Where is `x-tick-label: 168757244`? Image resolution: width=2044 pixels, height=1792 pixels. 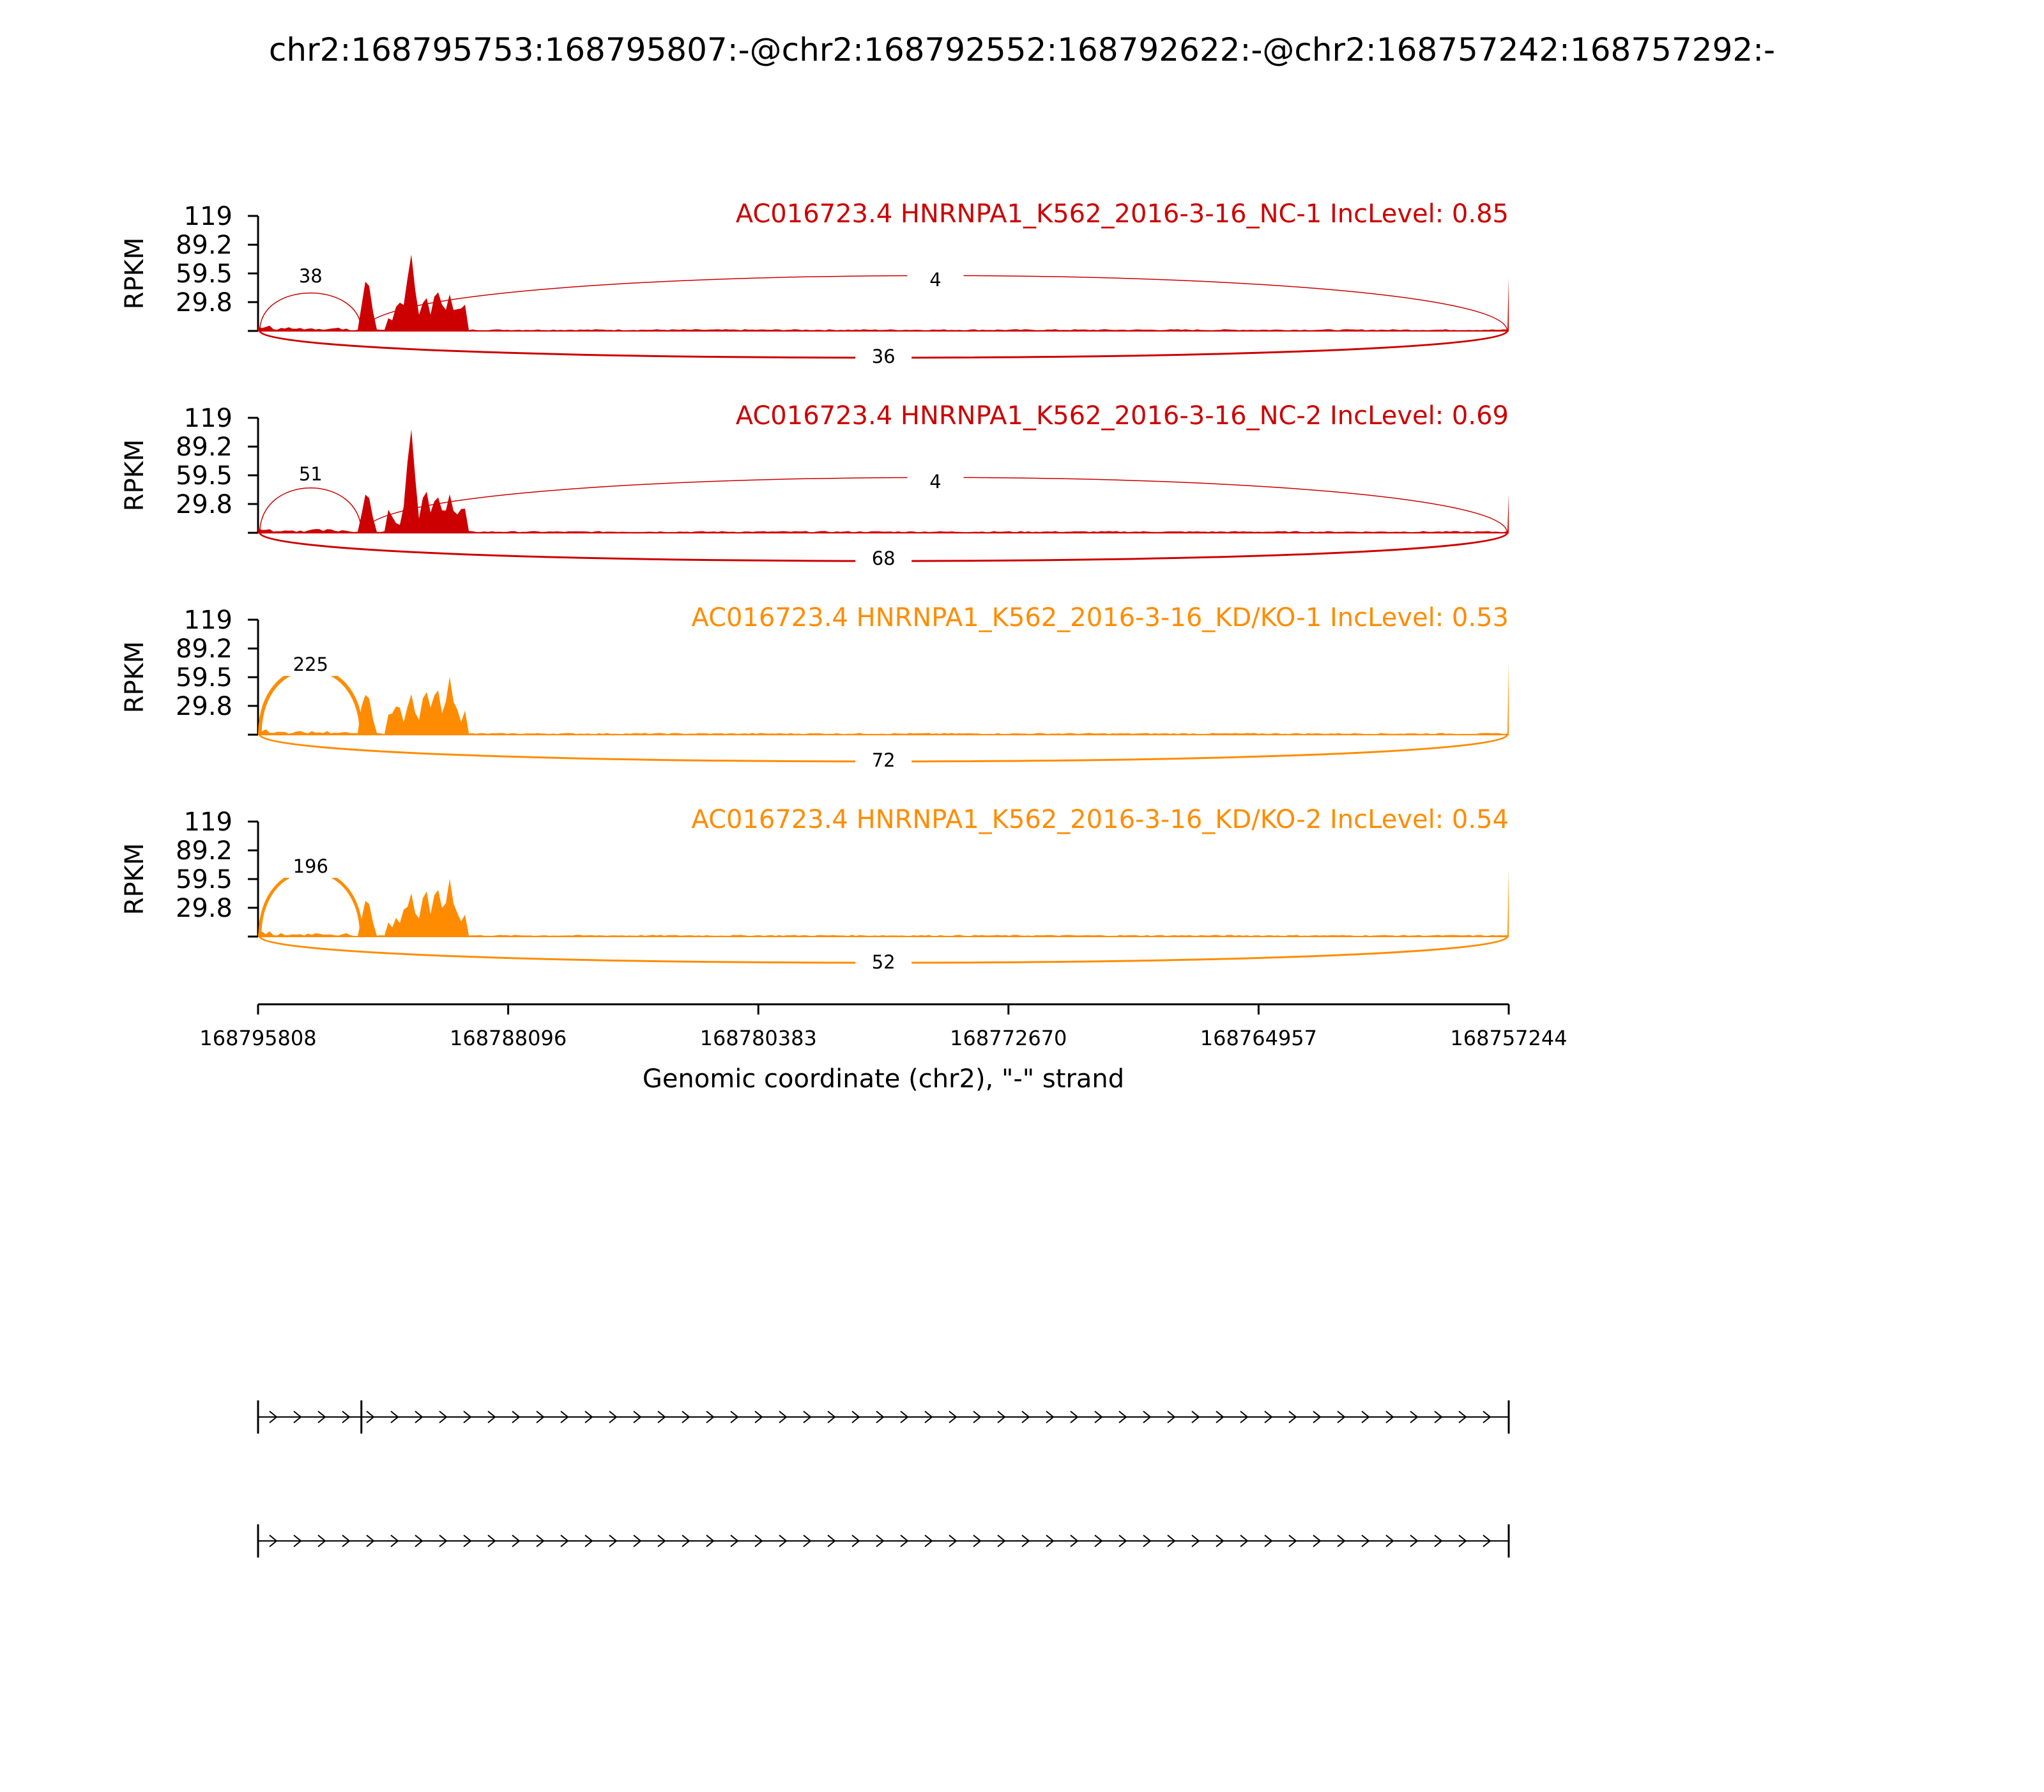
x-tick-label: 168757244 is located at coordinates (1508, 1038).